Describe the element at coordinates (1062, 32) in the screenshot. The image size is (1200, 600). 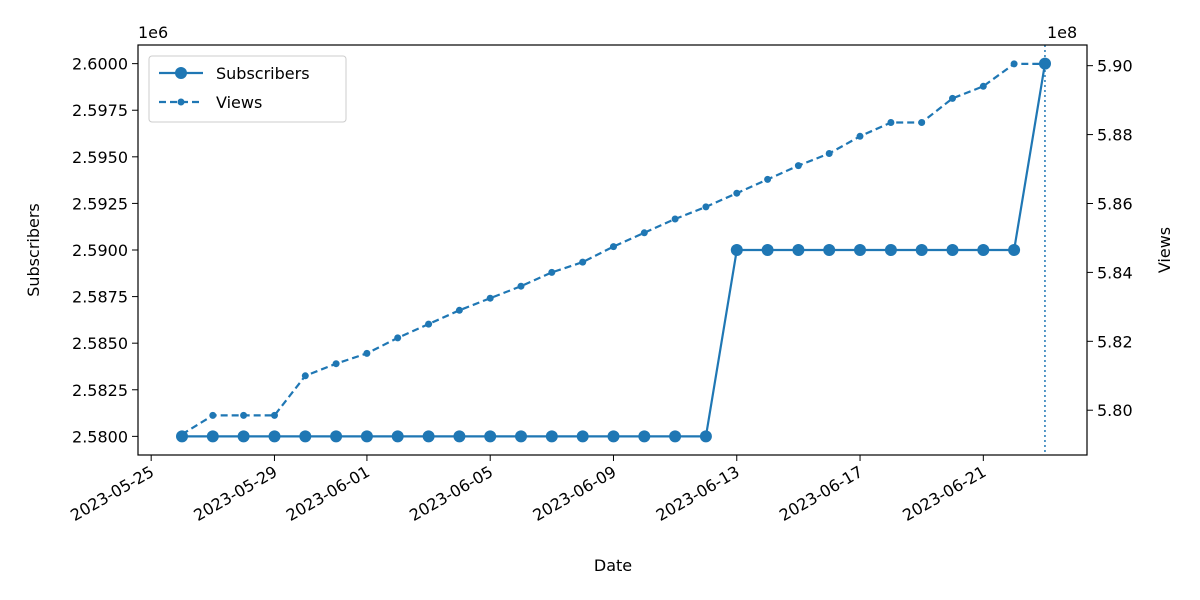
I see `y2-axis-multiplier: 1e8` at that location.